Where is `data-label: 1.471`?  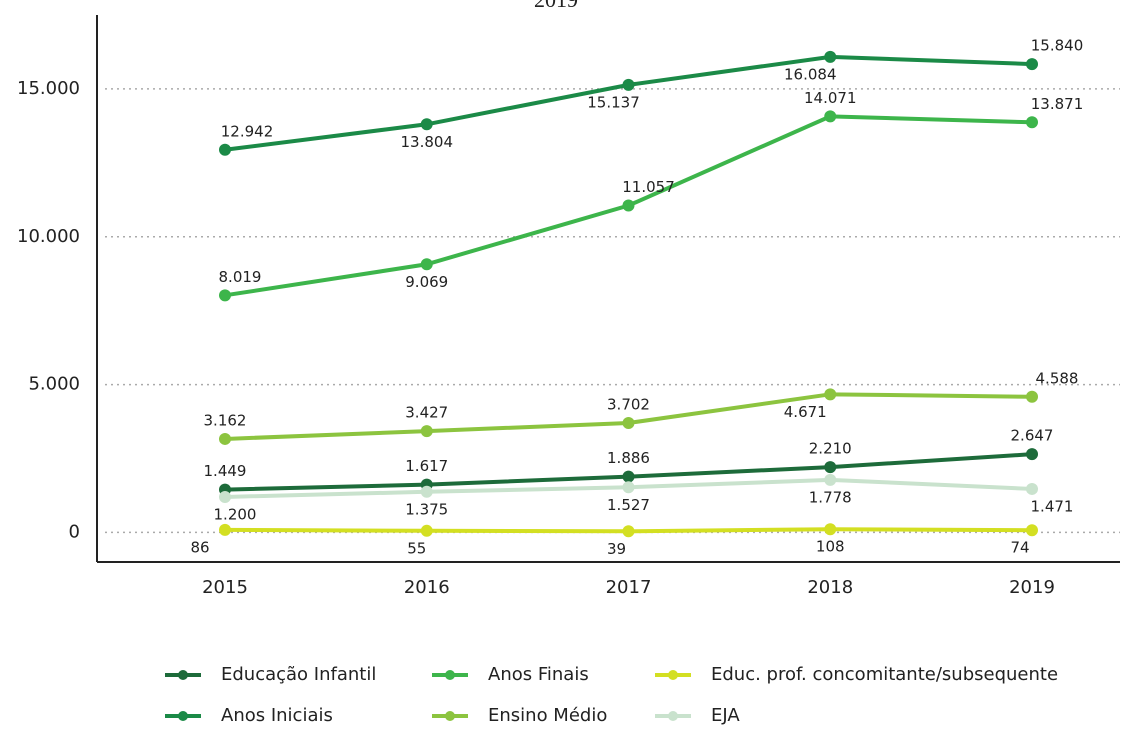
data-label: 1.471 is located at coordinates (1052, 506).